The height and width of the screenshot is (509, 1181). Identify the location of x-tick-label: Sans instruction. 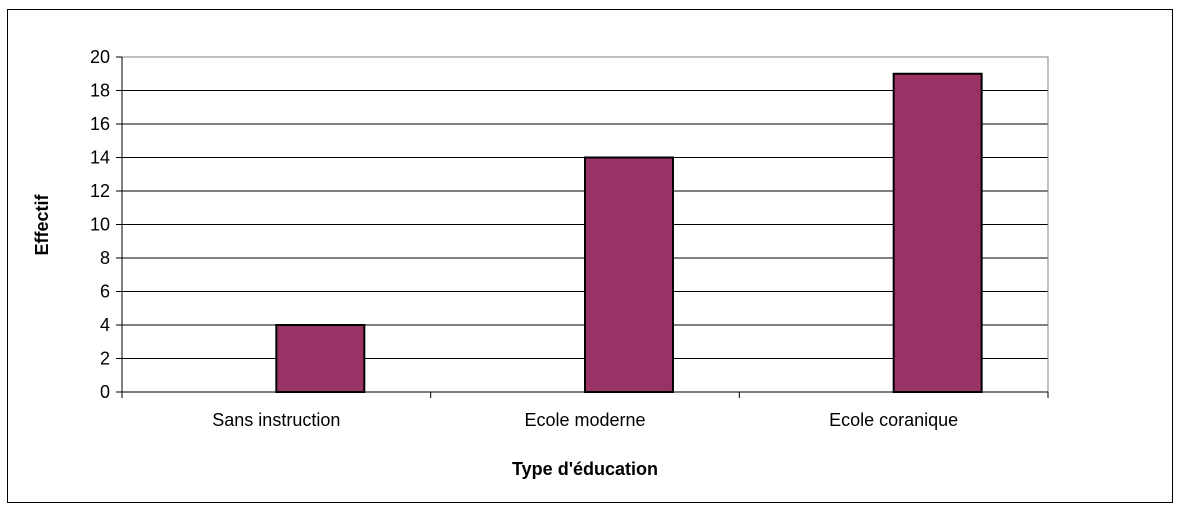
(276, 420).